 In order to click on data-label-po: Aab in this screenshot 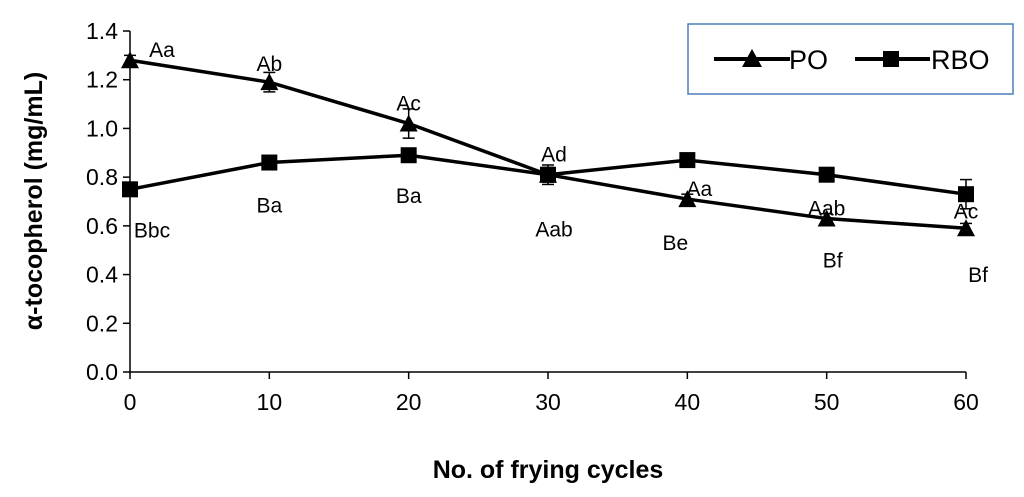, I will do `click(826, 209)`.